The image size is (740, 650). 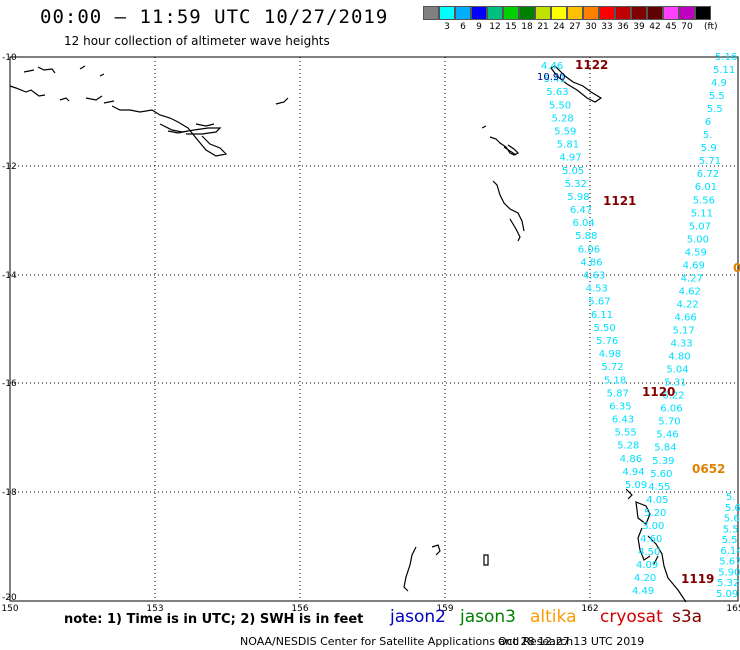 What do you see at coordinates (527, 27) in the screenshot?
I see `colorbar-label: 18` at bounding box center [527, 27].